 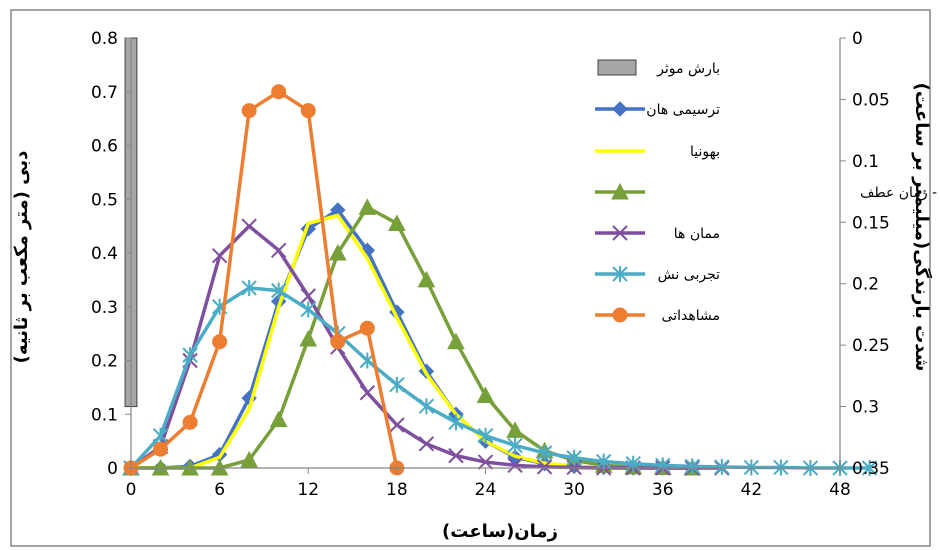 What do you see at coordinates (104, 254) in the screenshot?
I see `y-left-tick-label-4: 0.4` at bounding box center [104, 254].